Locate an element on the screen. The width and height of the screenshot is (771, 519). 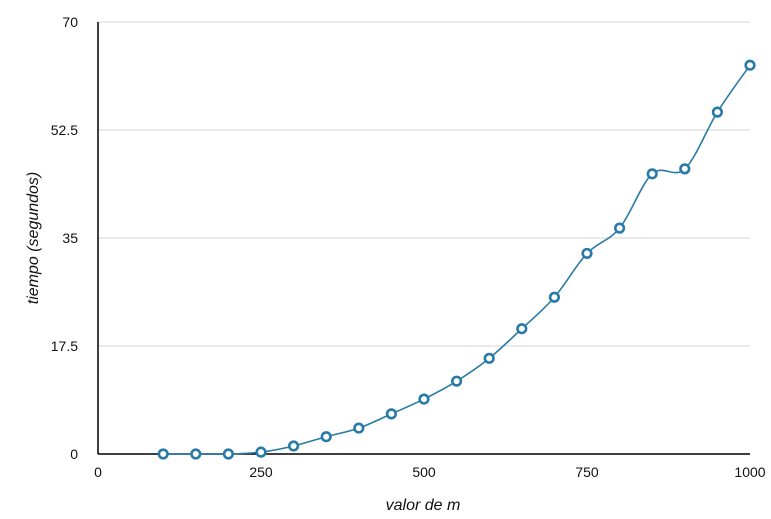
x-tick-label: 750 is located at coordinates (587, 472).